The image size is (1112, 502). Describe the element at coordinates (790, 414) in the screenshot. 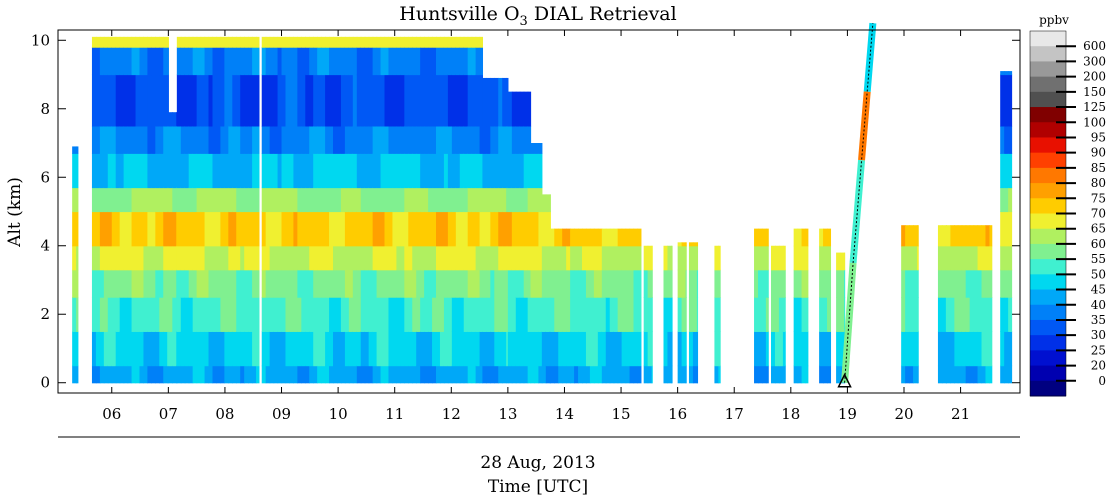

I see `x-tick-label: 18` at that location.